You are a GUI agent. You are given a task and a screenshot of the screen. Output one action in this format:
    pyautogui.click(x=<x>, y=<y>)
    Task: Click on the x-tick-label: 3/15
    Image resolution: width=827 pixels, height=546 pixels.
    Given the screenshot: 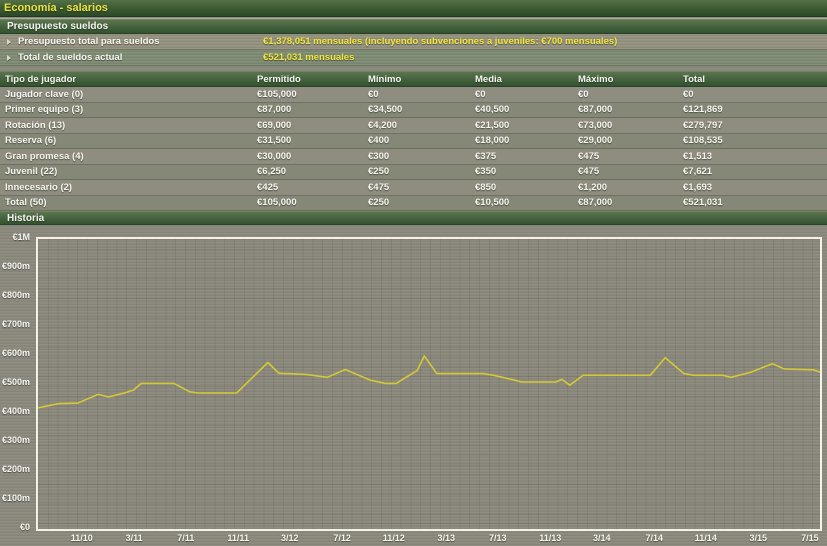 What is the action you would take?
    pyautogui.click(x=758, y=538)
    